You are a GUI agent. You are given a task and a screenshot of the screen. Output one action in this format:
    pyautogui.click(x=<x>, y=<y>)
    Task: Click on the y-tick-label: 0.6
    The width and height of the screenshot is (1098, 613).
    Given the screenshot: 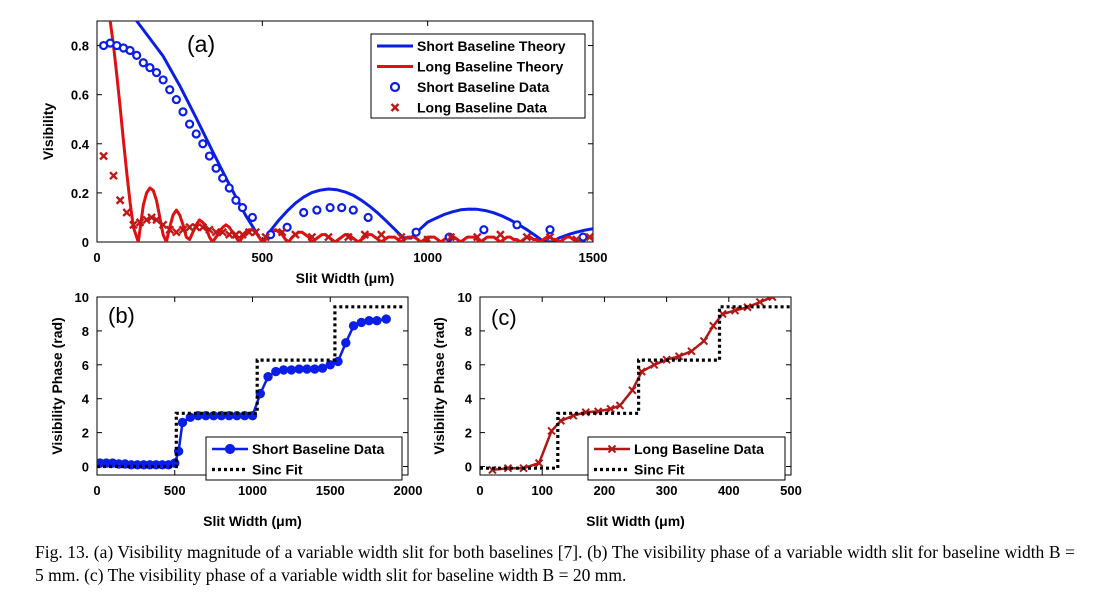 What is the action you would take?
    pyautogui.click(x=80, y=95)
    